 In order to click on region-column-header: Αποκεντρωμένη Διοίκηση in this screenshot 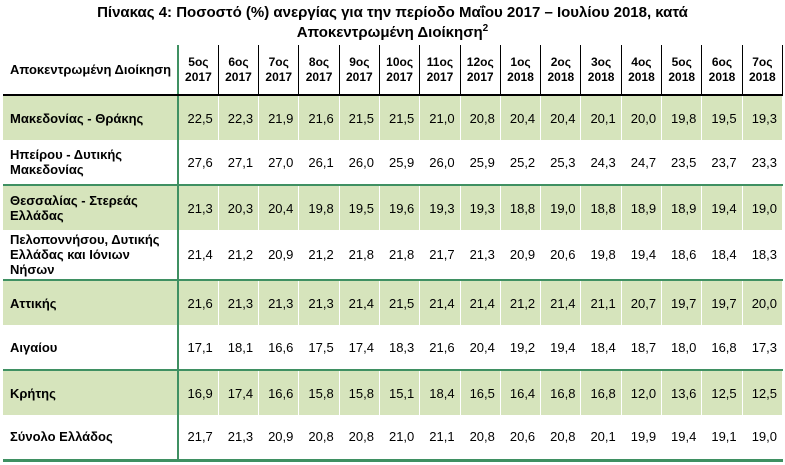, I will do `click(91, 70)`.